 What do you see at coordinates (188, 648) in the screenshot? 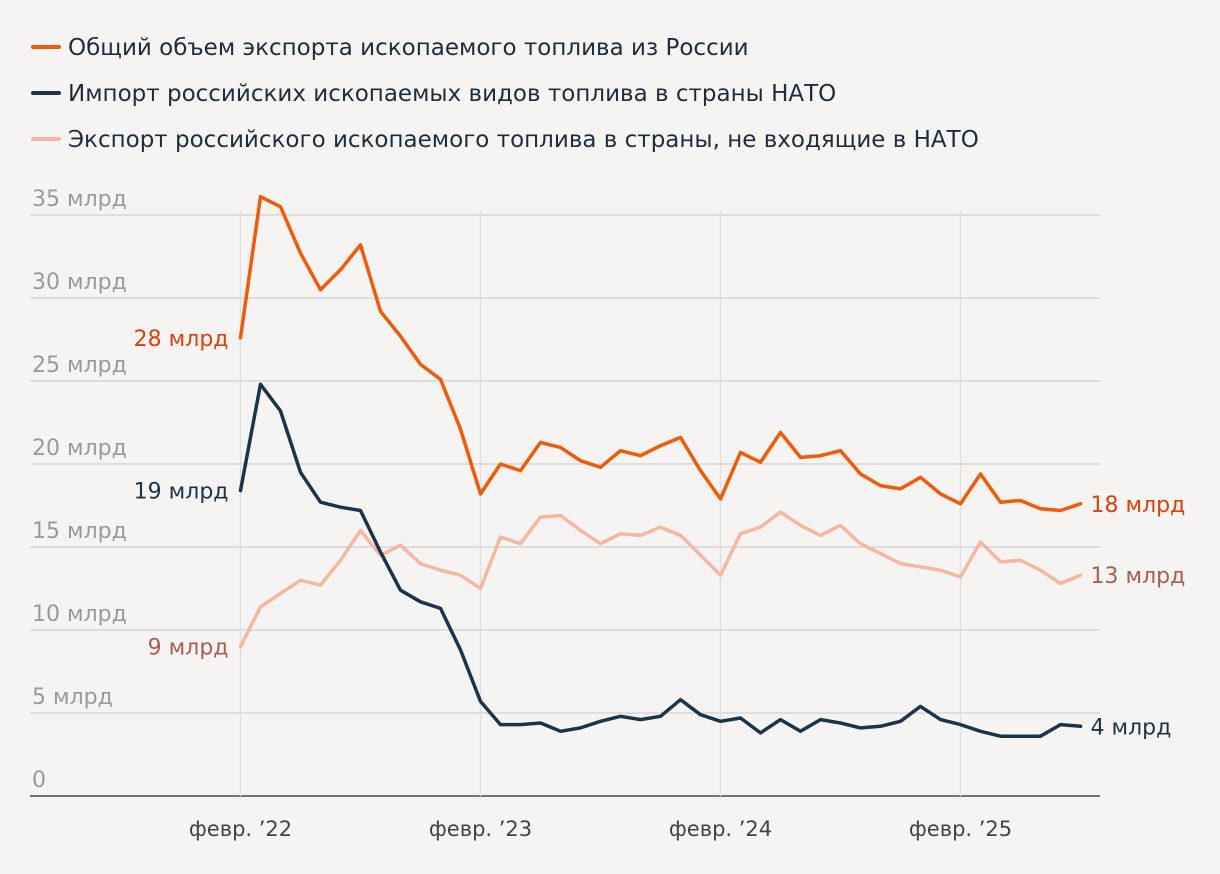
I see `series-start-label-2: 9 млрд` at bounding box center [188, 648].